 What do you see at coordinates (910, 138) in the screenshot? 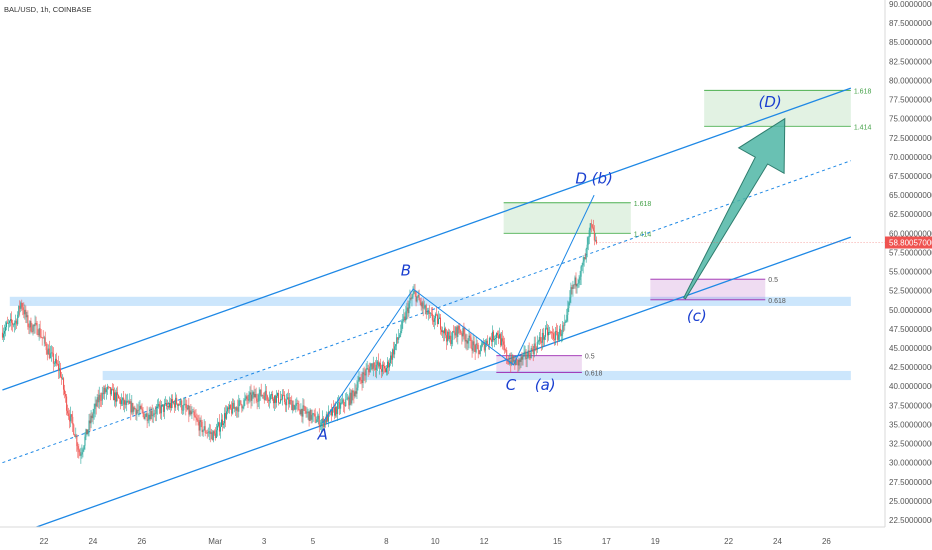
I see `price-tick-label: 72.50000000` at bounding box center [910, 138].